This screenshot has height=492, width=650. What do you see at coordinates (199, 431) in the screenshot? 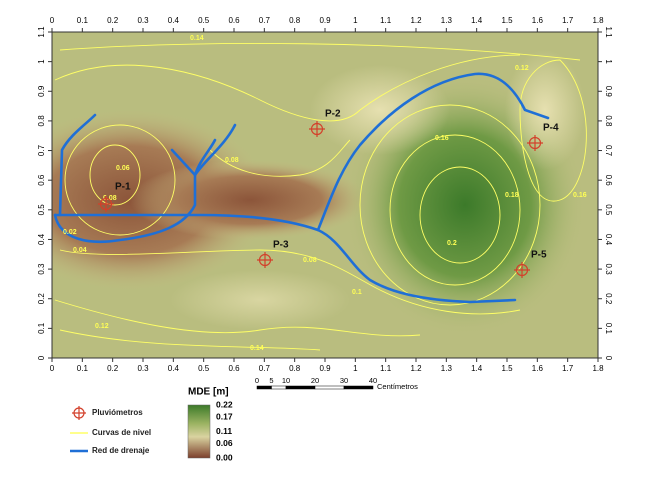
I see `colorbar` at bounding box center [199, 431].